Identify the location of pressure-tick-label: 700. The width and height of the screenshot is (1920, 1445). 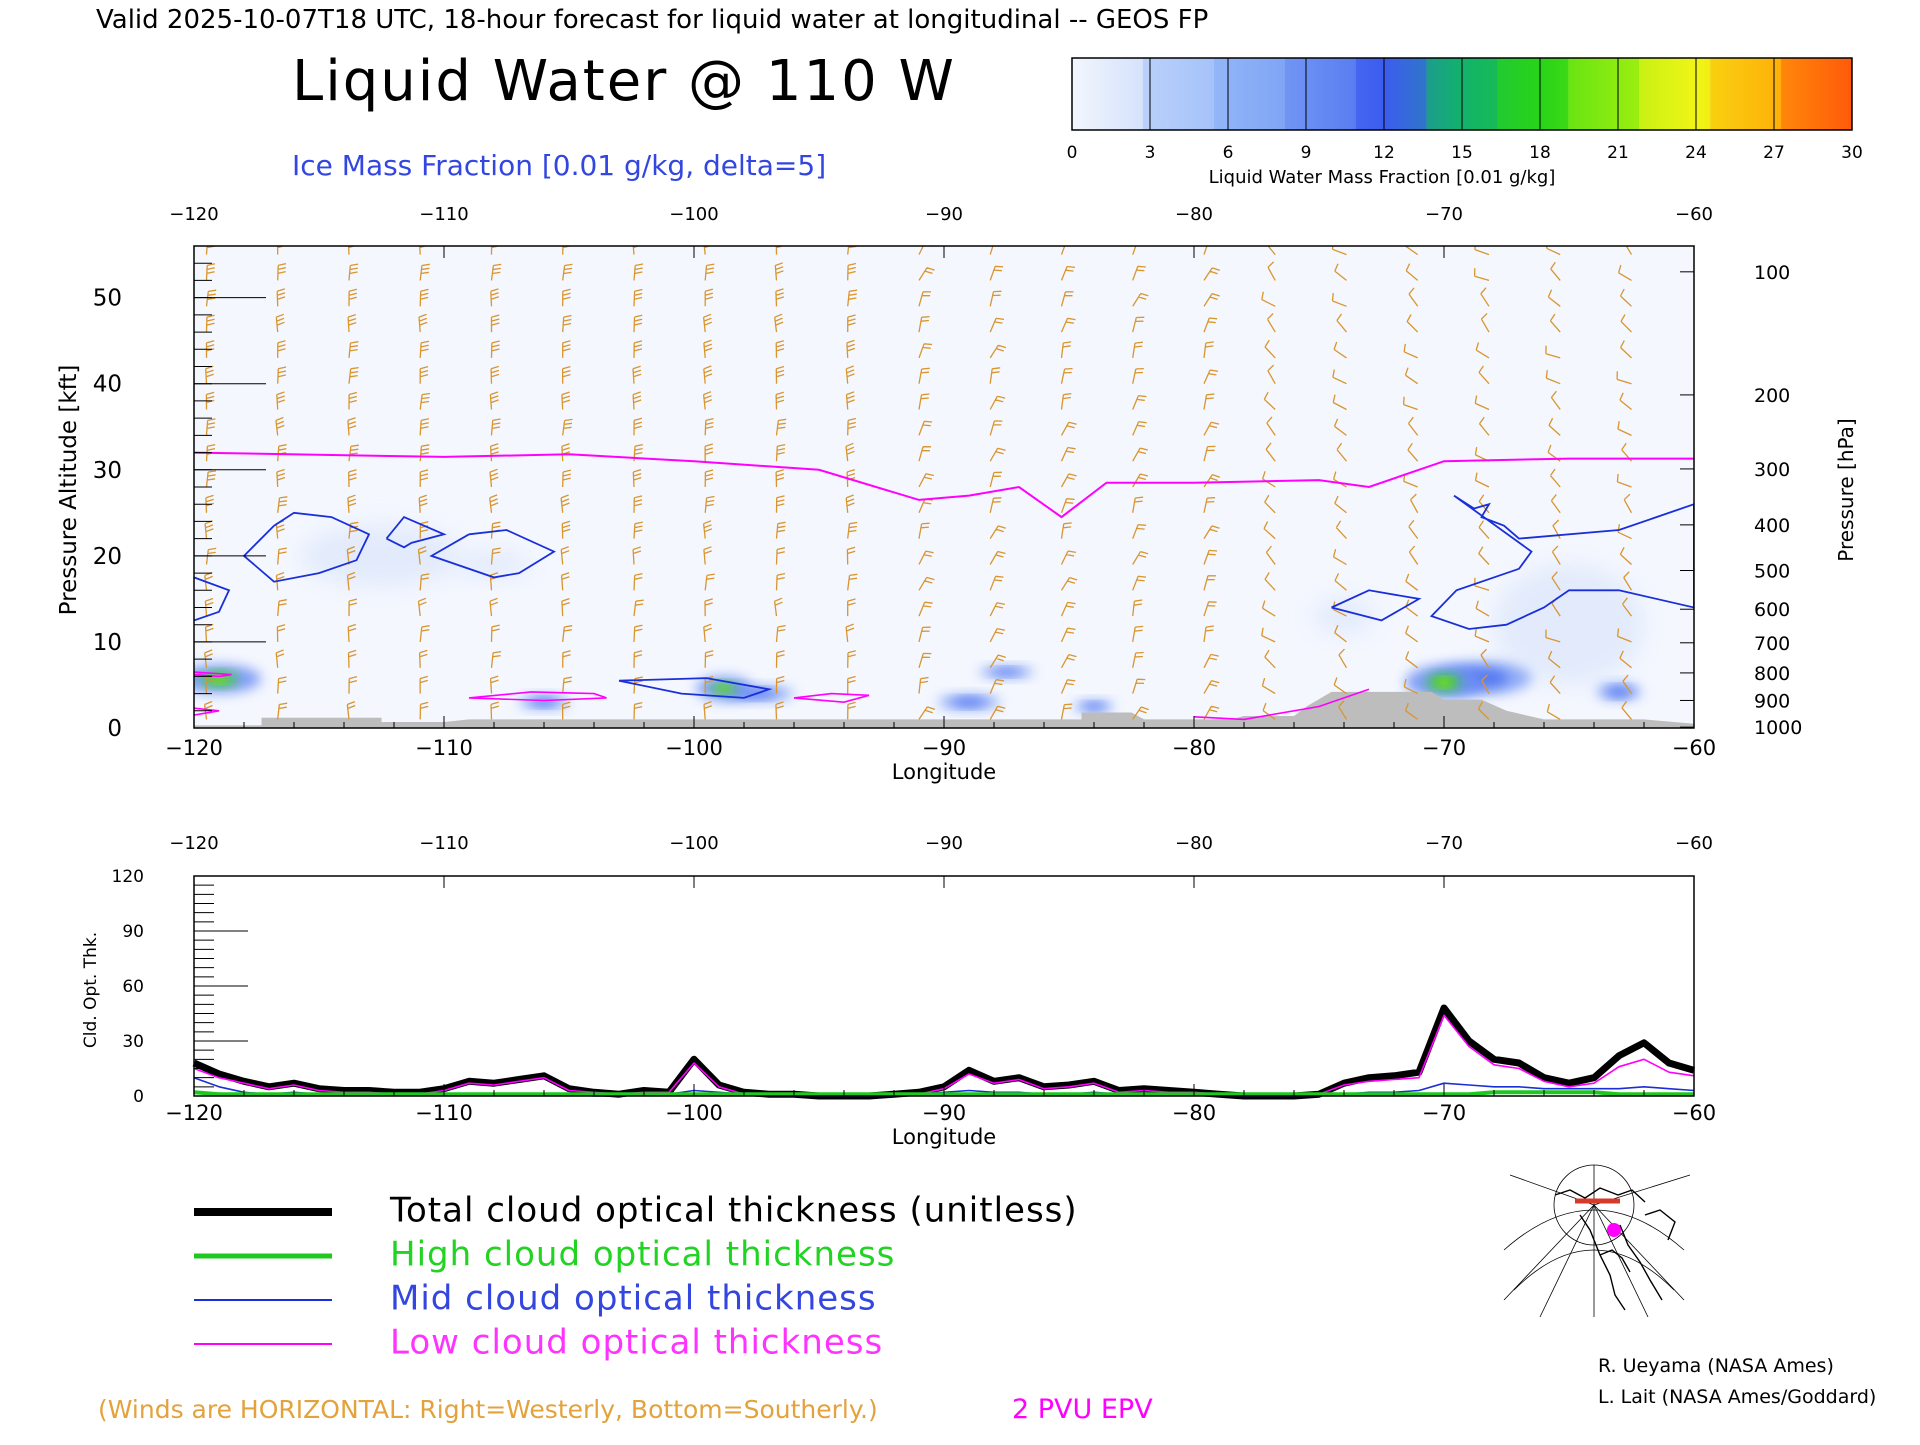
(1772, 644).